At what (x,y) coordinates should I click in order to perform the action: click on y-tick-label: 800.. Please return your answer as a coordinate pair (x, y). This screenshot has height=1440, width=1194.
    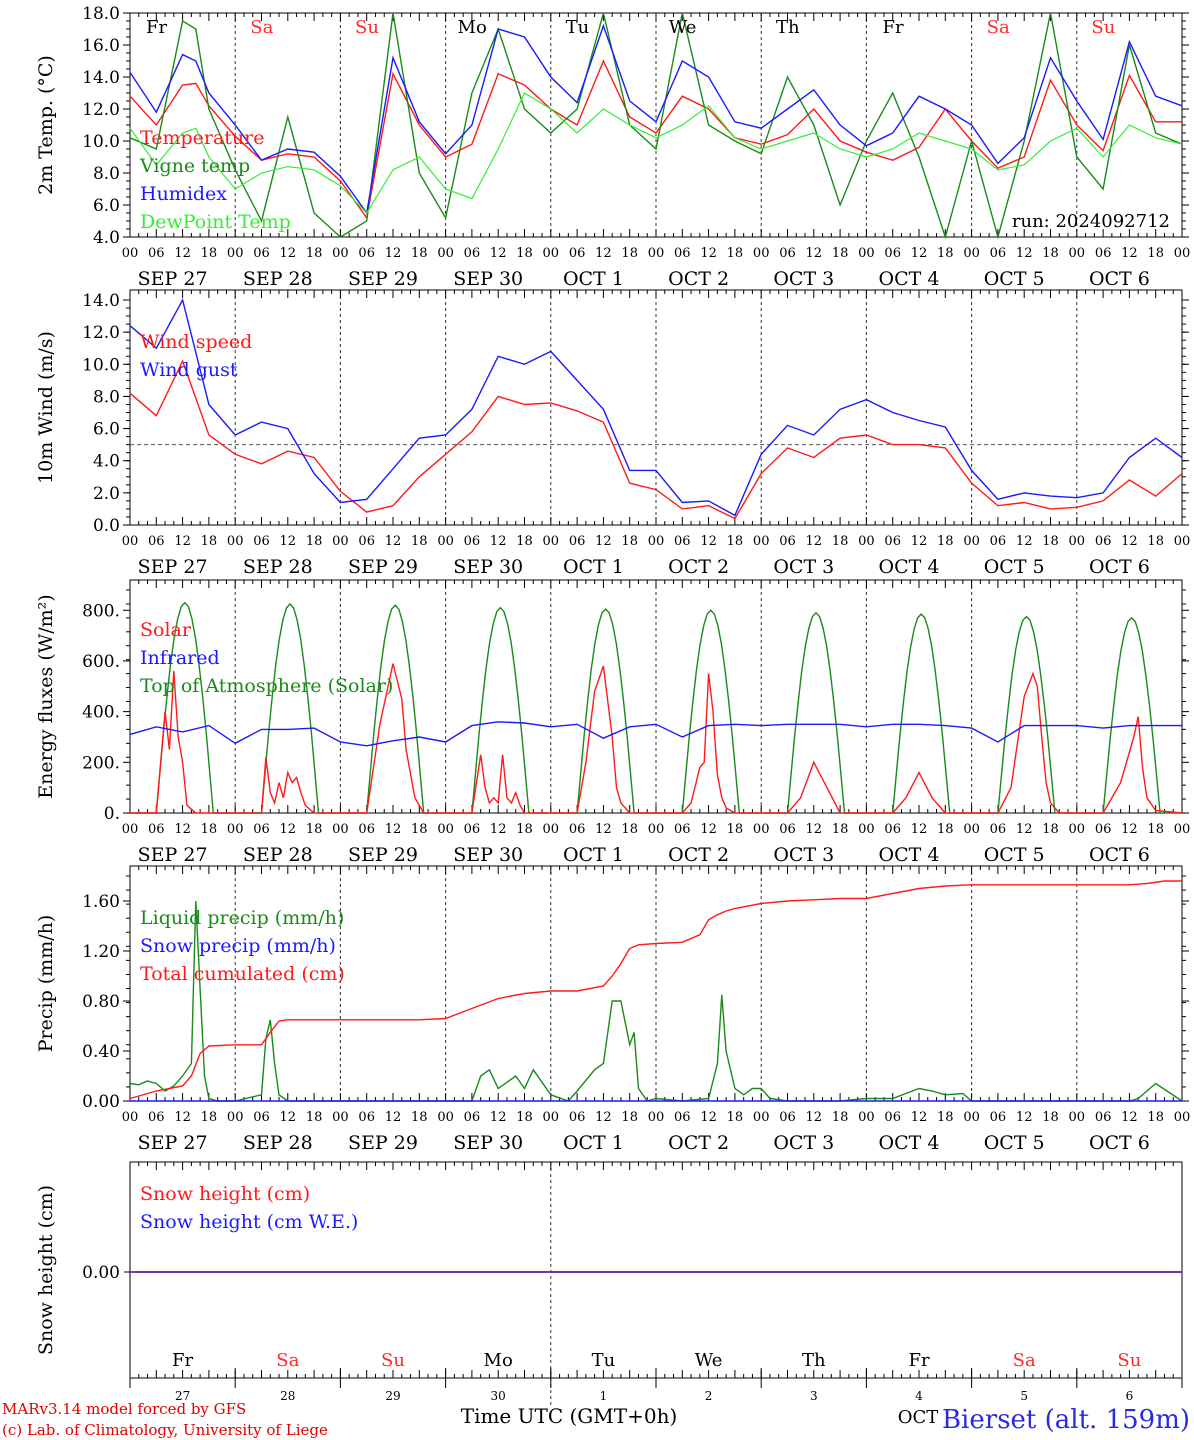
    Looking at the image, I should click on (101, 611).